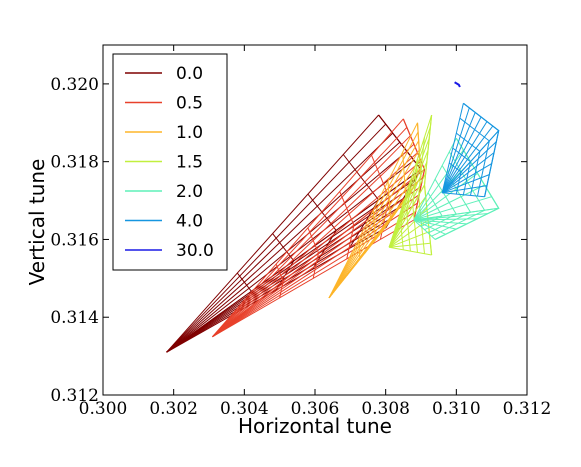 Image resolution: width=581 pixels, height=467 pixels. What do you see at coordinates (189, 104) in the screenshot?
I see `legend-label: 0.5` at bounding box center [189, 104].